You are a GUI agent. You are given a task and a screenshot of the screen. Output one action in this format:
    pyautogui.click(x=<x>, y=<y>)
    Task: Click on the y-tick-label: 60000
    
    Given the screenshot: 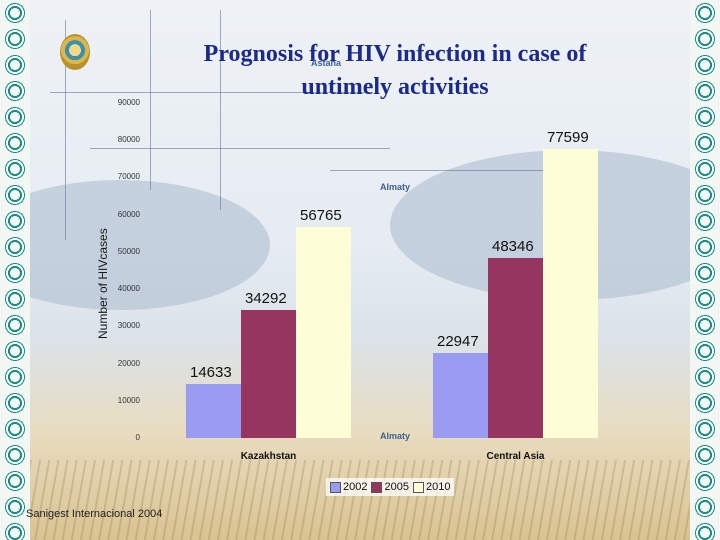 What is the action you would take?
    pyautogui.click(x=128, y=214)
    